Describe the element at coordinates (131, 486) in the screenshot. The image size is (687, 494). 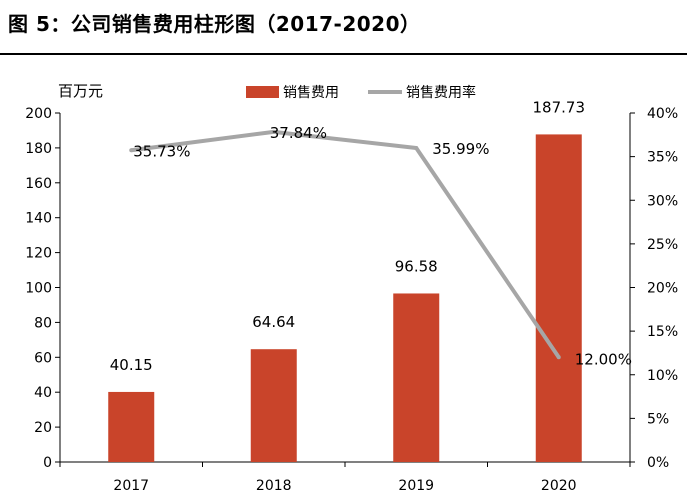
I see `x-axis-tick-label: 2017` at that location.